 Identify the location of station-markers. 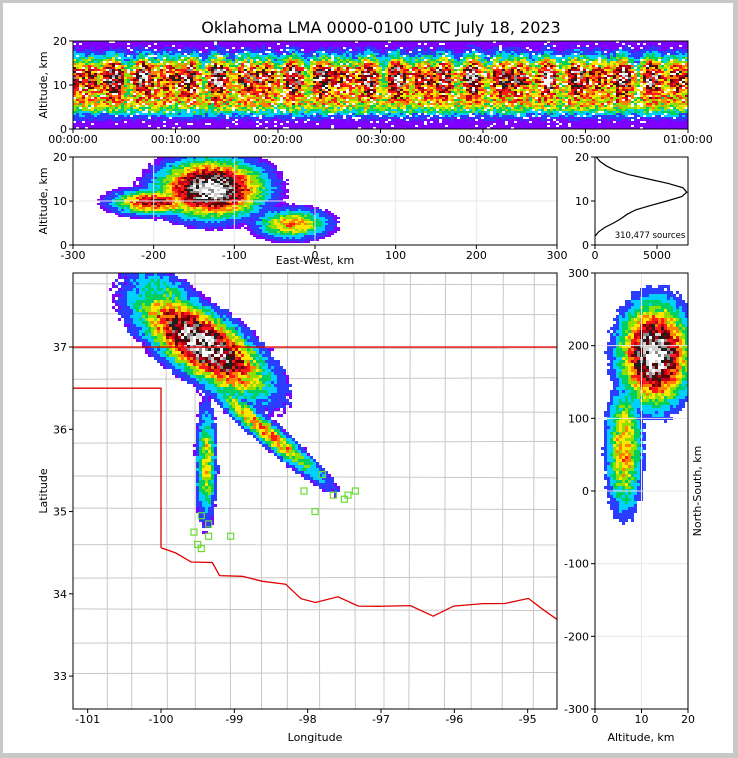
(274, 511).